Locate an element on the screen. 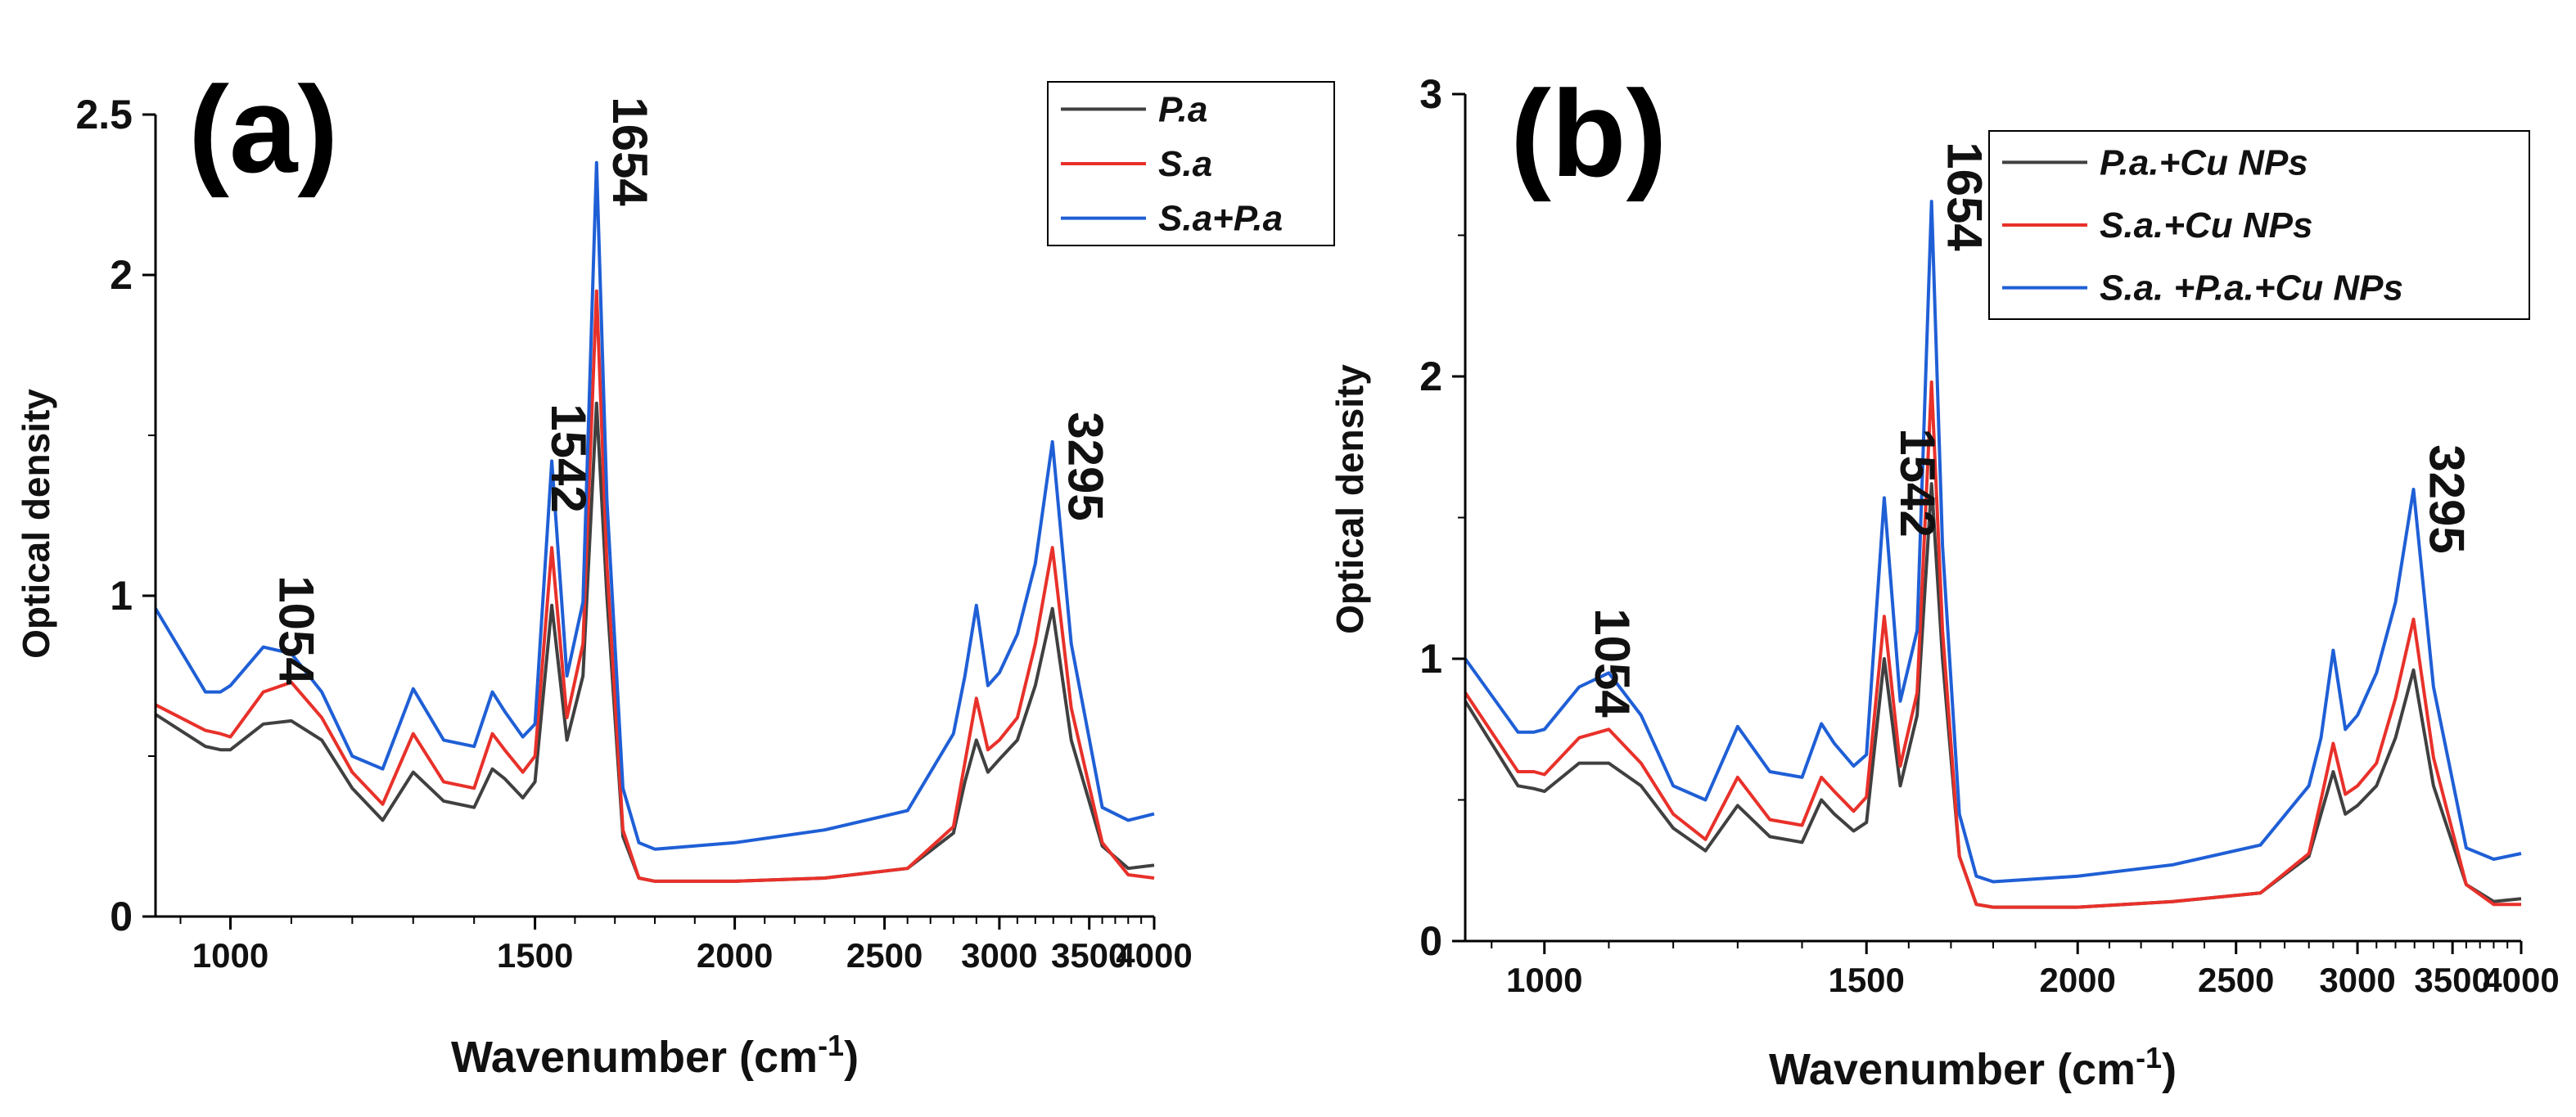  legend-entry-1: P.a is located at coordinates (1182, 109).